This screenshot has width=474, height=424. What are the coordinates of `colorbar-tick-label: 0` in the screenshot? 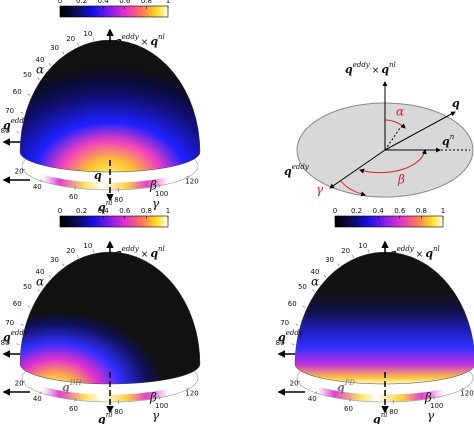 It's located at (60, 2).